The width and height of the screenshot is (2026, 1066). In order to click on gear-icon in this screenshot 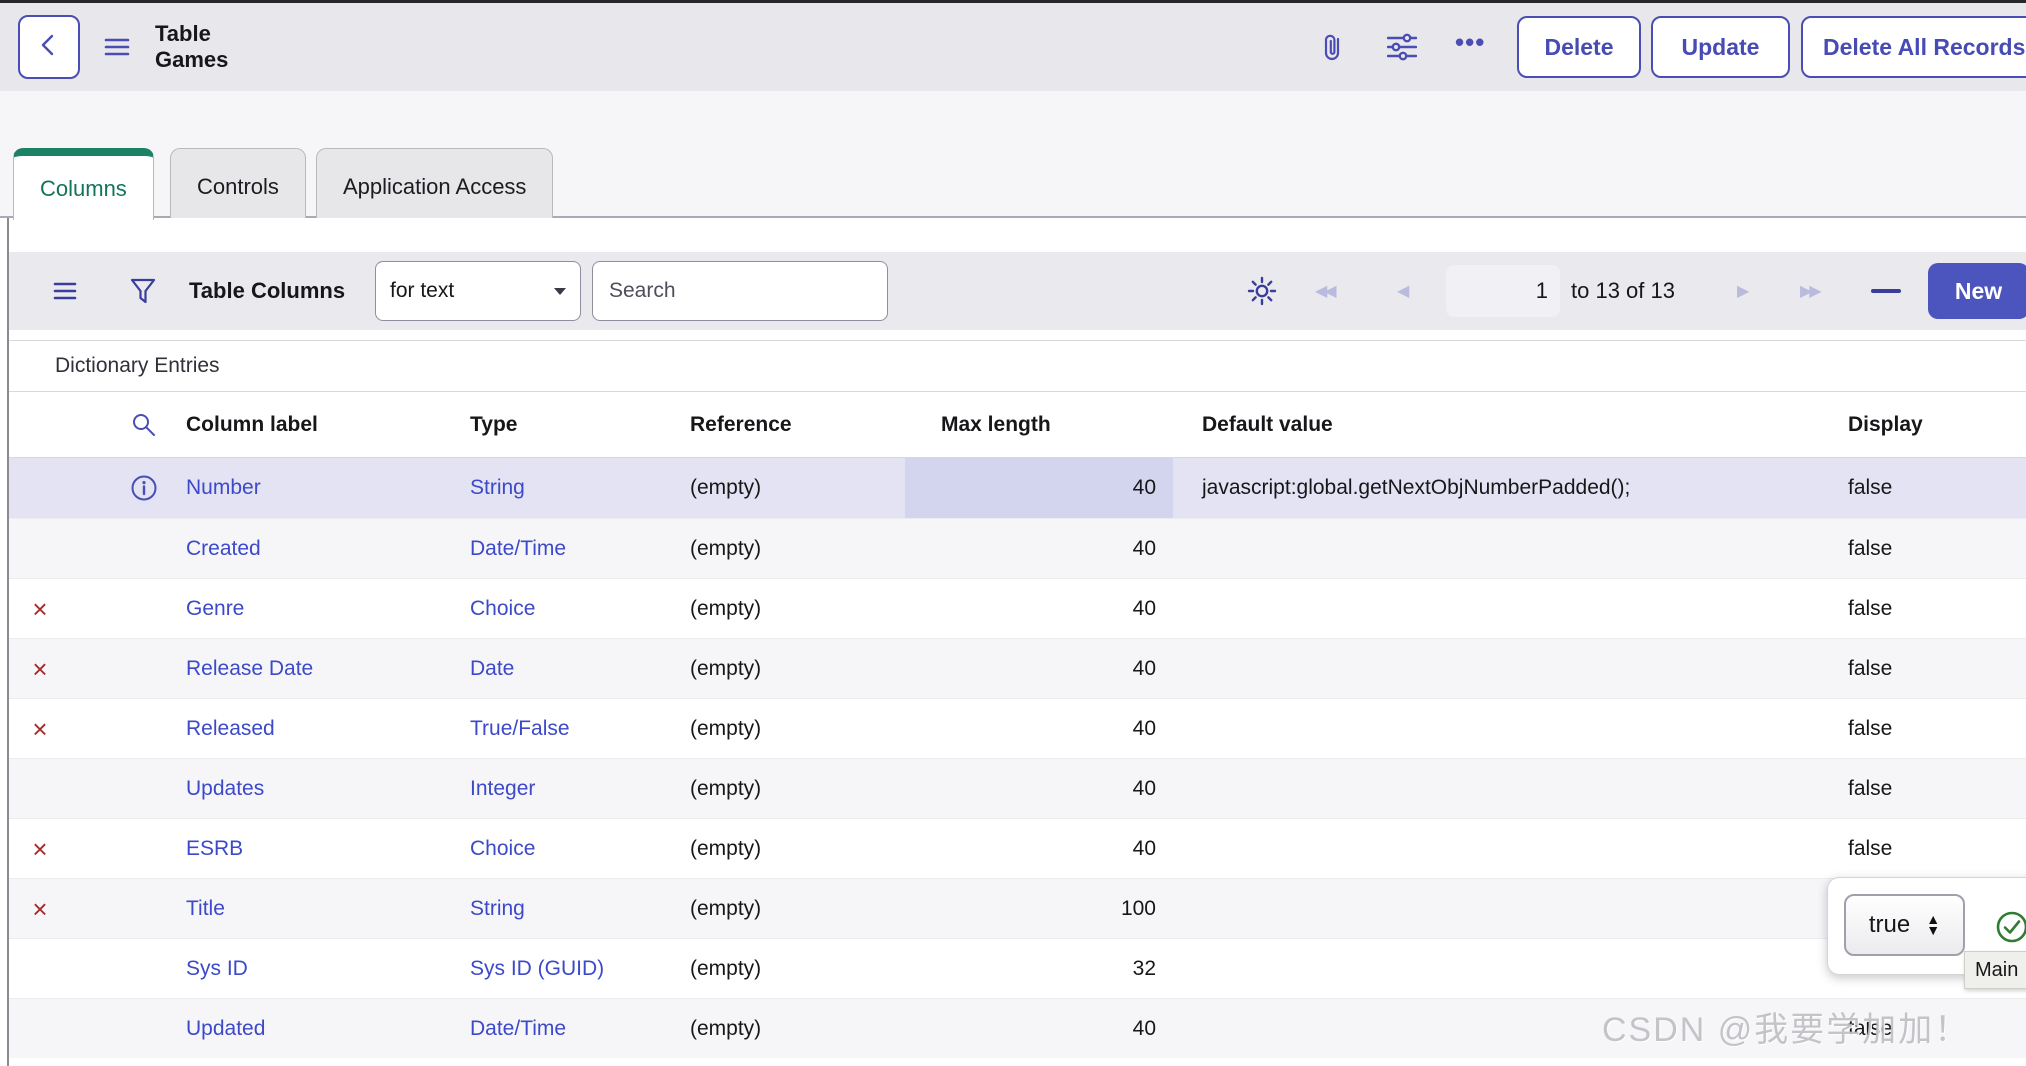, I will do `click(1262, 291)`.